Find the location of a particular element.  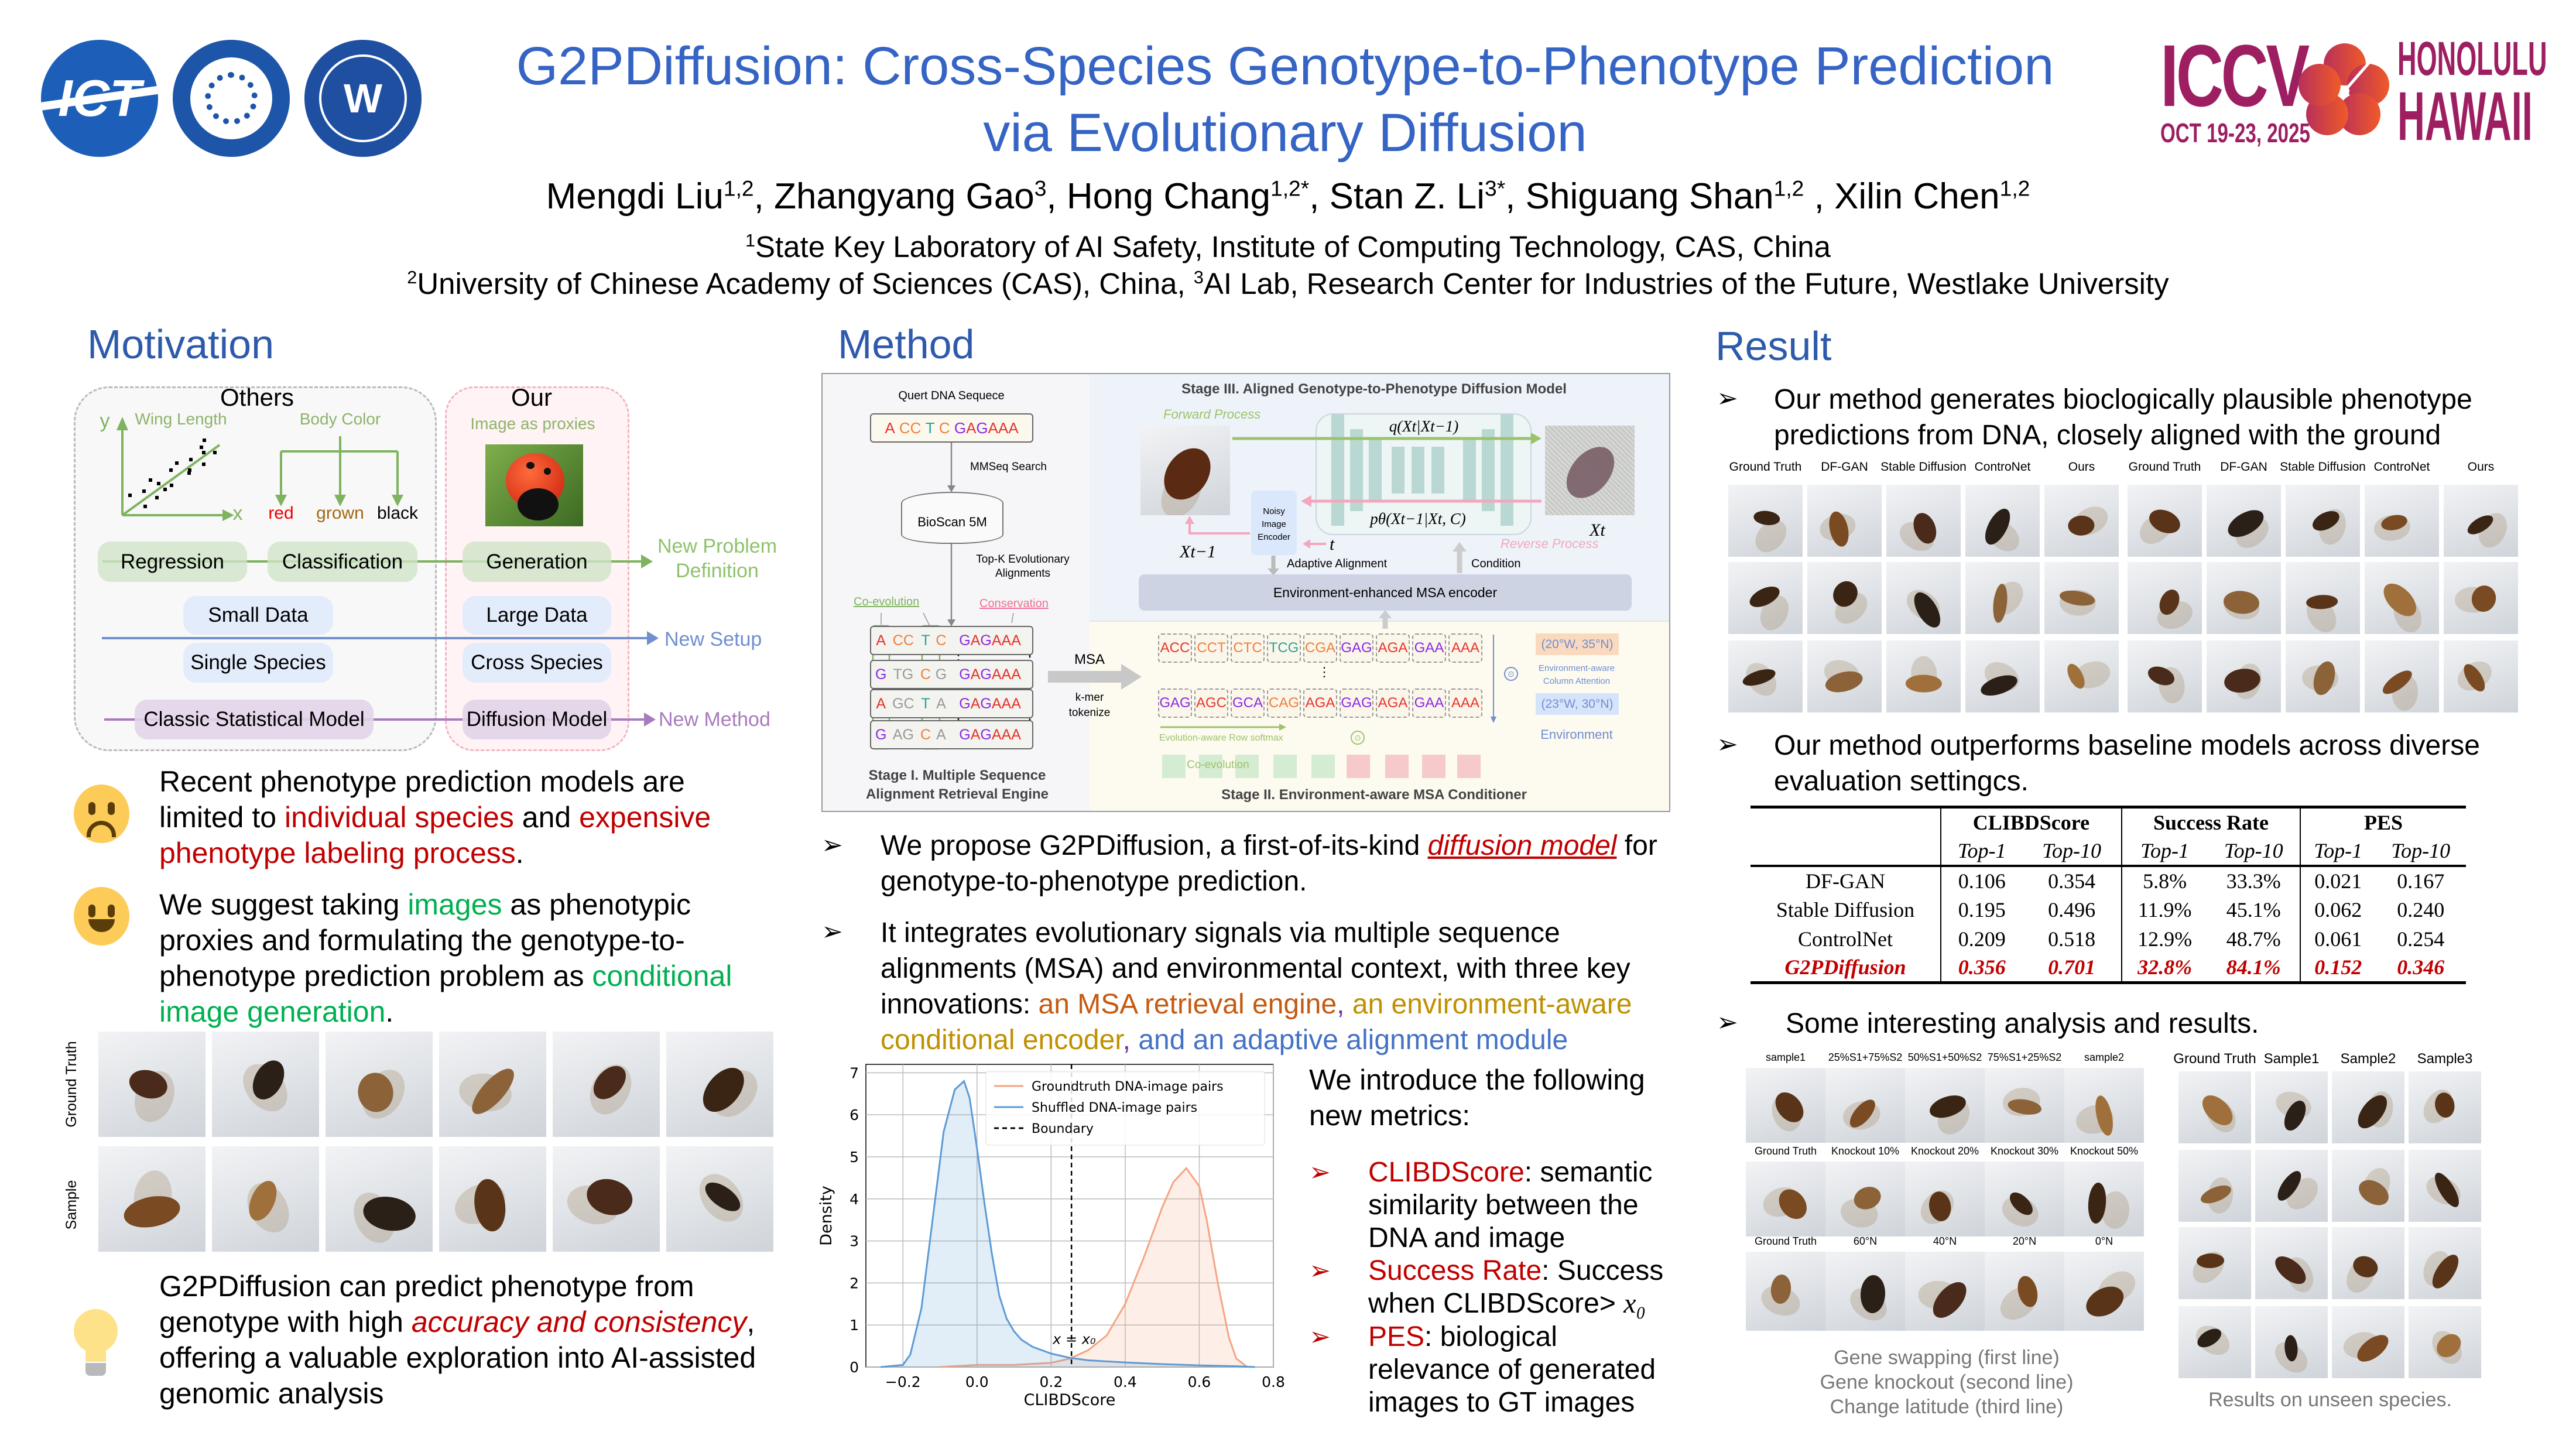

x-tick-label: 0.6 is located at coordinates (1199, 1381).